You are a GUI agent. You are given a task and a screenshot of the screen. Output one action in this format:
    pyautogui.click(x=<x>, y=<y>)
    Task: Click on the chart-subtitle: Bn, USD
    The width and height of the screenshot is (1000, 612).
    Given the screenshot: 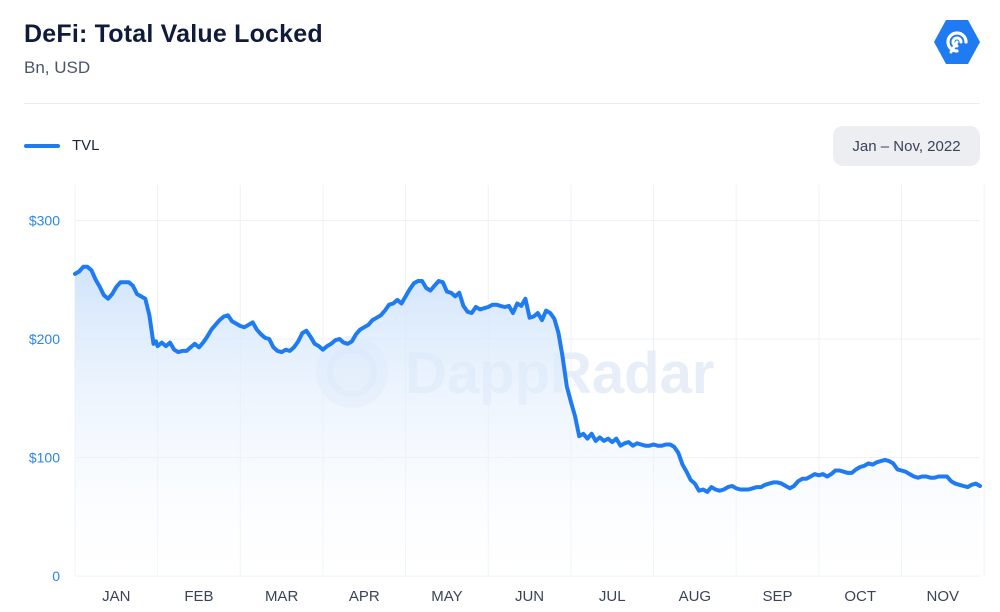 What is the action you would take?
    pyautogui.click(x=57, y=67)
    